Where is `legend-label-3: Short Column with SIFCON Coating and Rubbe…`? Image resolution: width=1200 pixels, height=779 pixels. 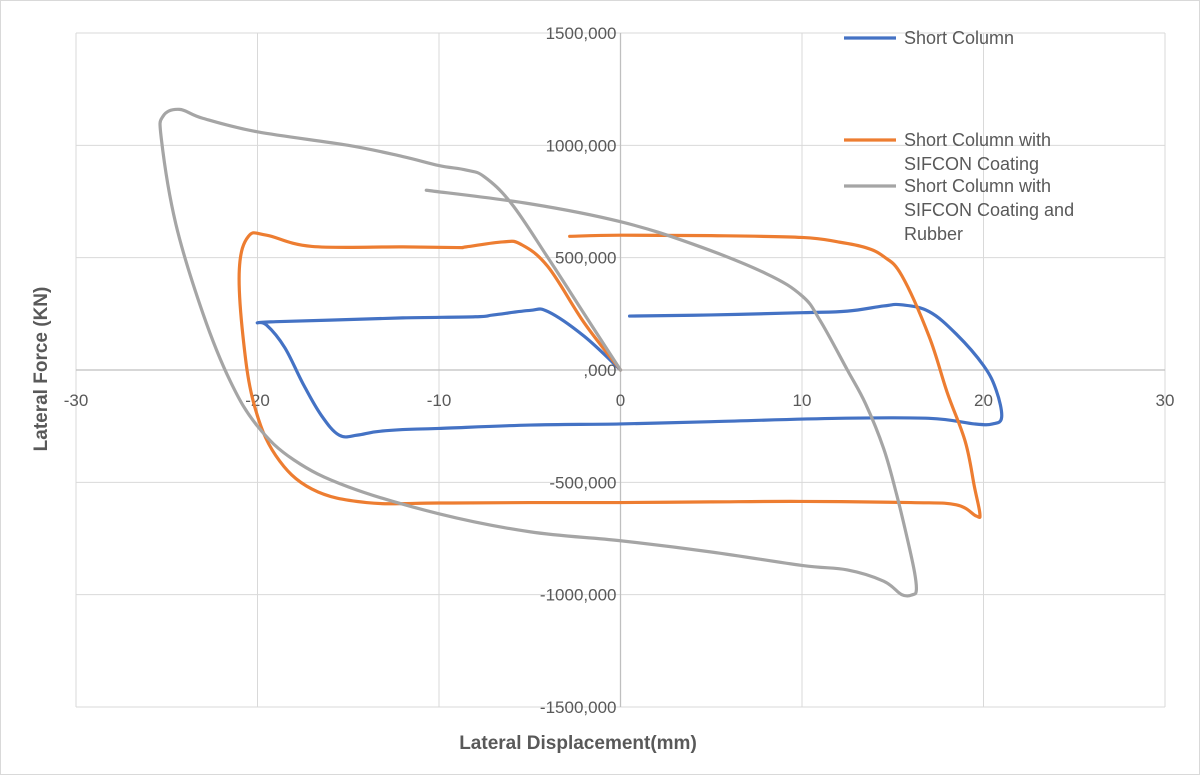
legend-label-3: Short Column with SIFCON Coating and Rubbe… is located at coordinates (989, 210).